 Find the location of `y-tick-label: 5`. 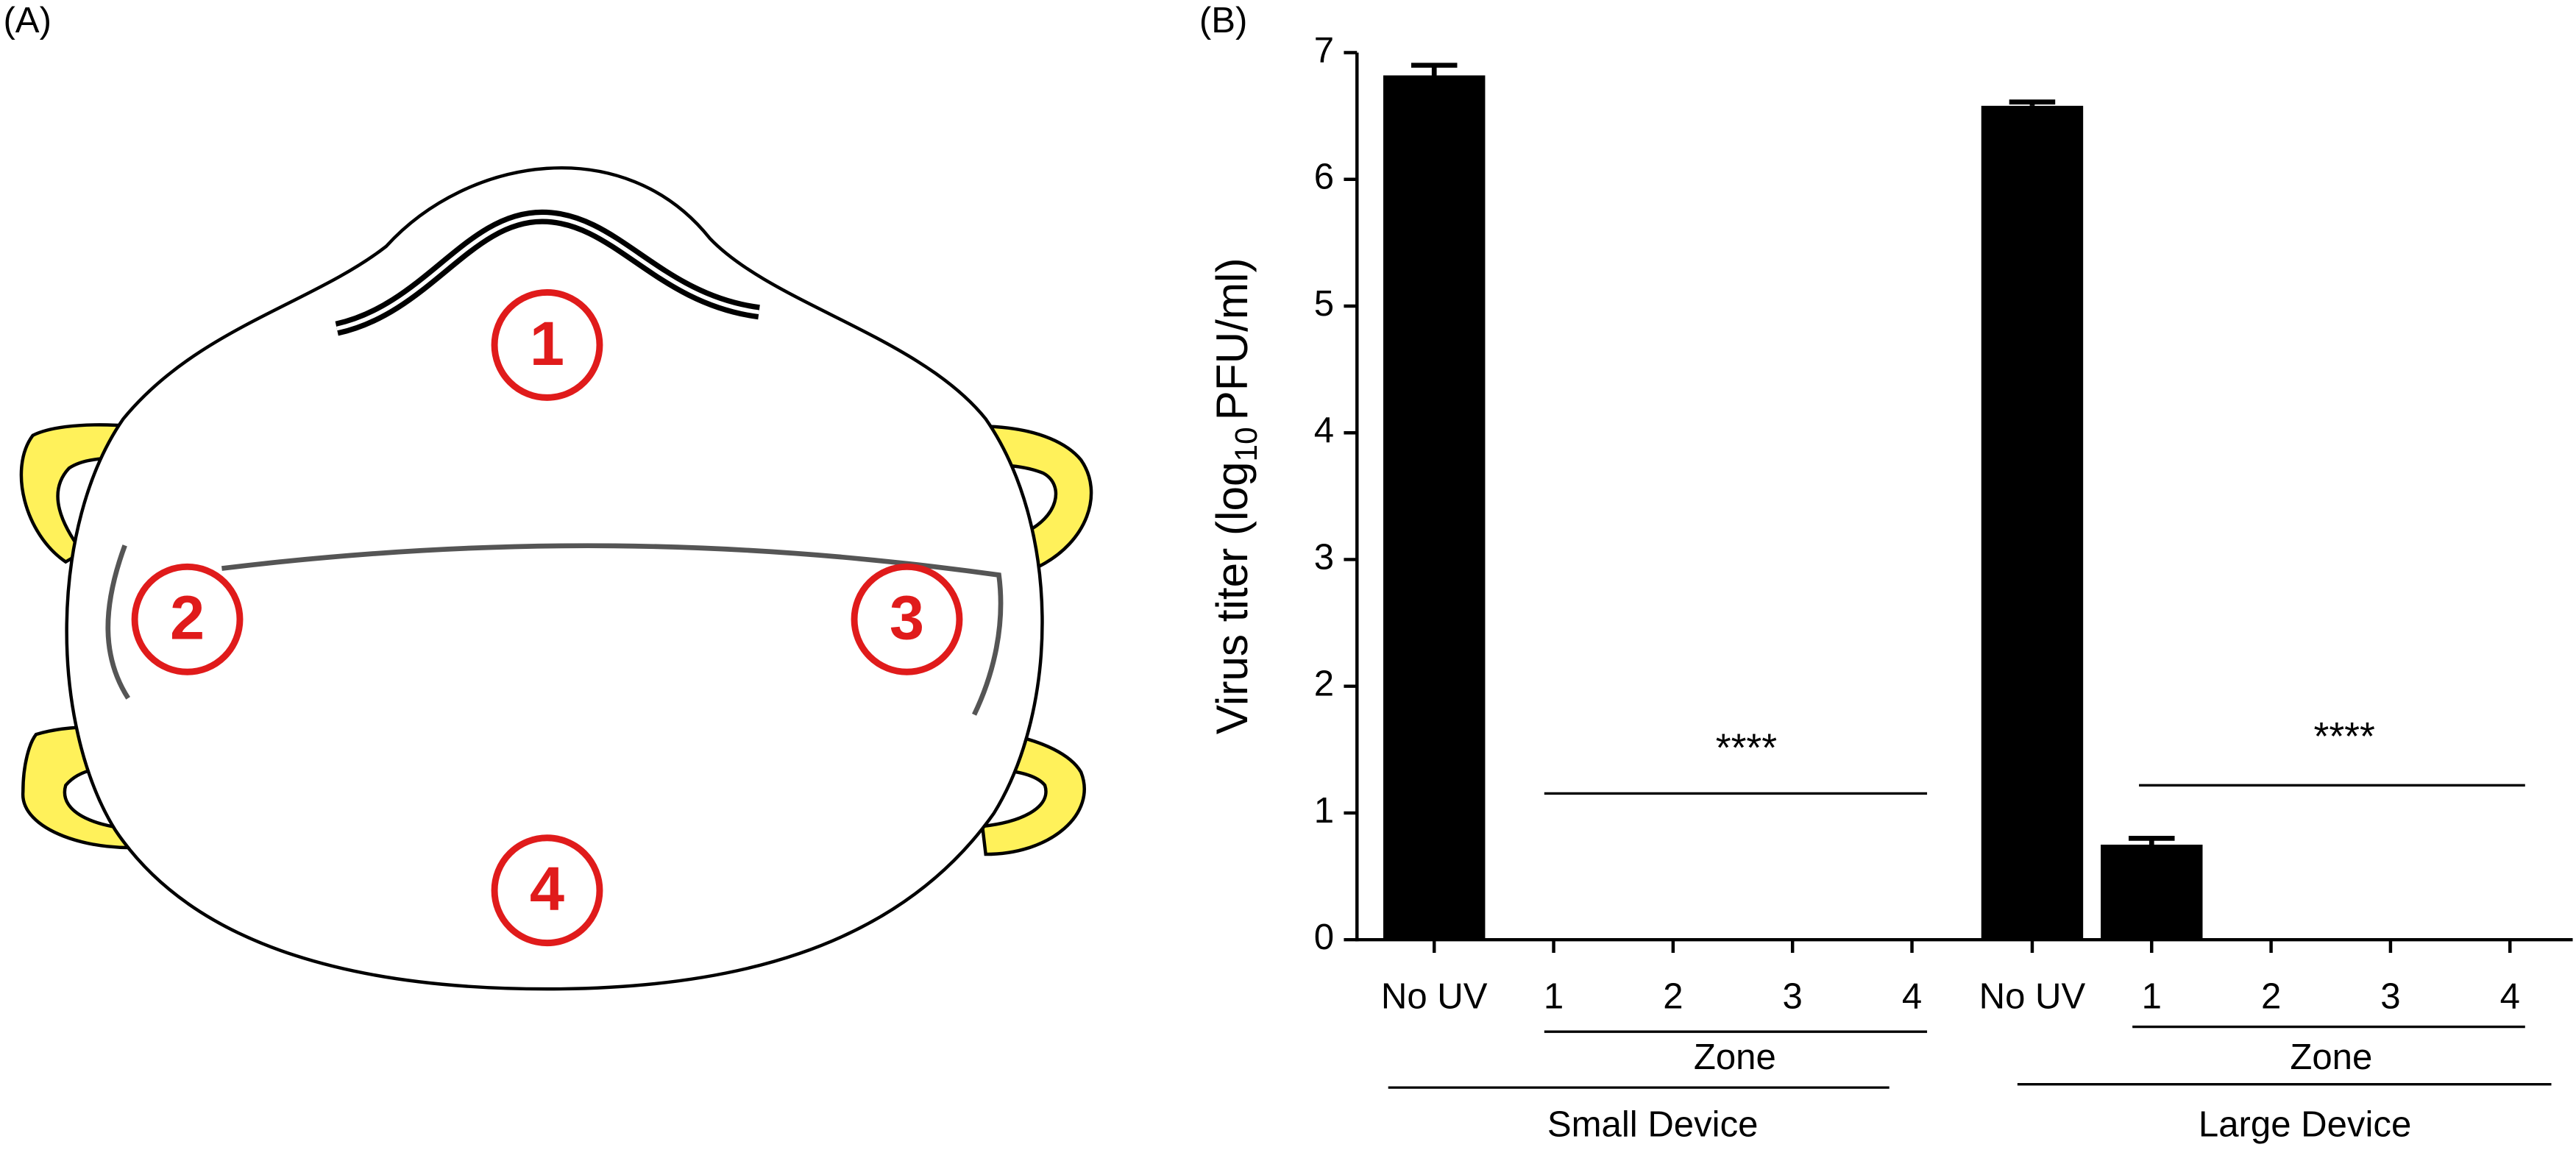

y-tick-label: 5 is located at coordinates (1324, 304).